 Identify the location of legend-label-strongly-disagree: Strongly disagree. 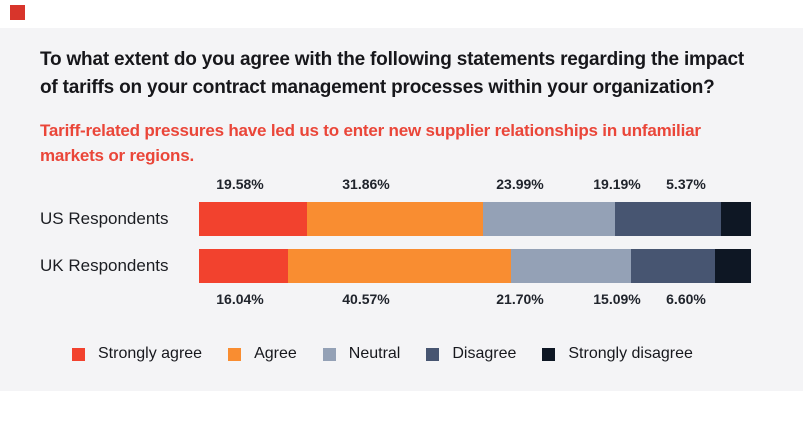
(630, 353).